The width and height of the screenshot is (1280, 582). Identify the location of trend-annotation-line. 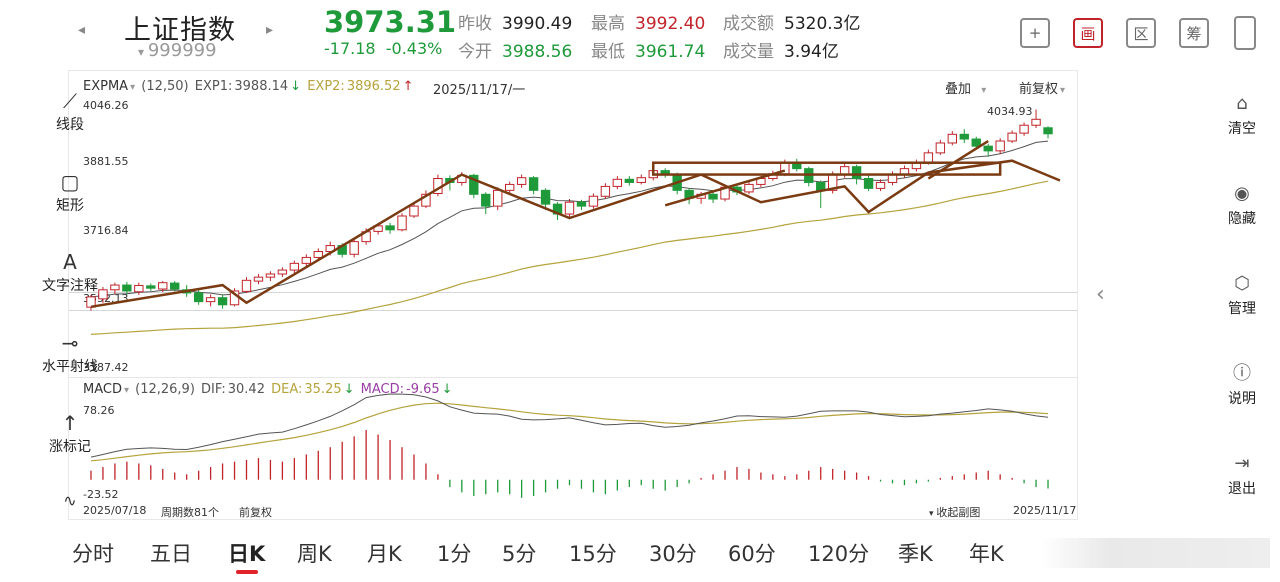
(958, 159).